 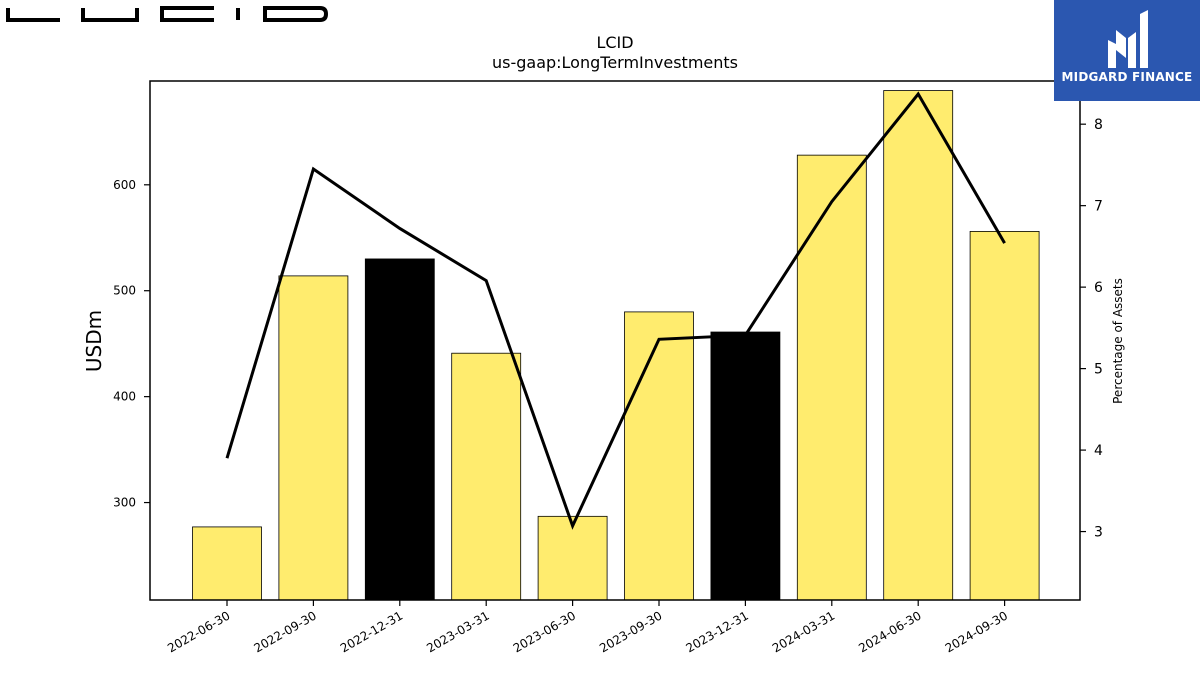 What do you see at coordinates (198, 631) in the screenshot?
I see `x-tick-label: 2022-06-30` at bounding box center [198, 631].